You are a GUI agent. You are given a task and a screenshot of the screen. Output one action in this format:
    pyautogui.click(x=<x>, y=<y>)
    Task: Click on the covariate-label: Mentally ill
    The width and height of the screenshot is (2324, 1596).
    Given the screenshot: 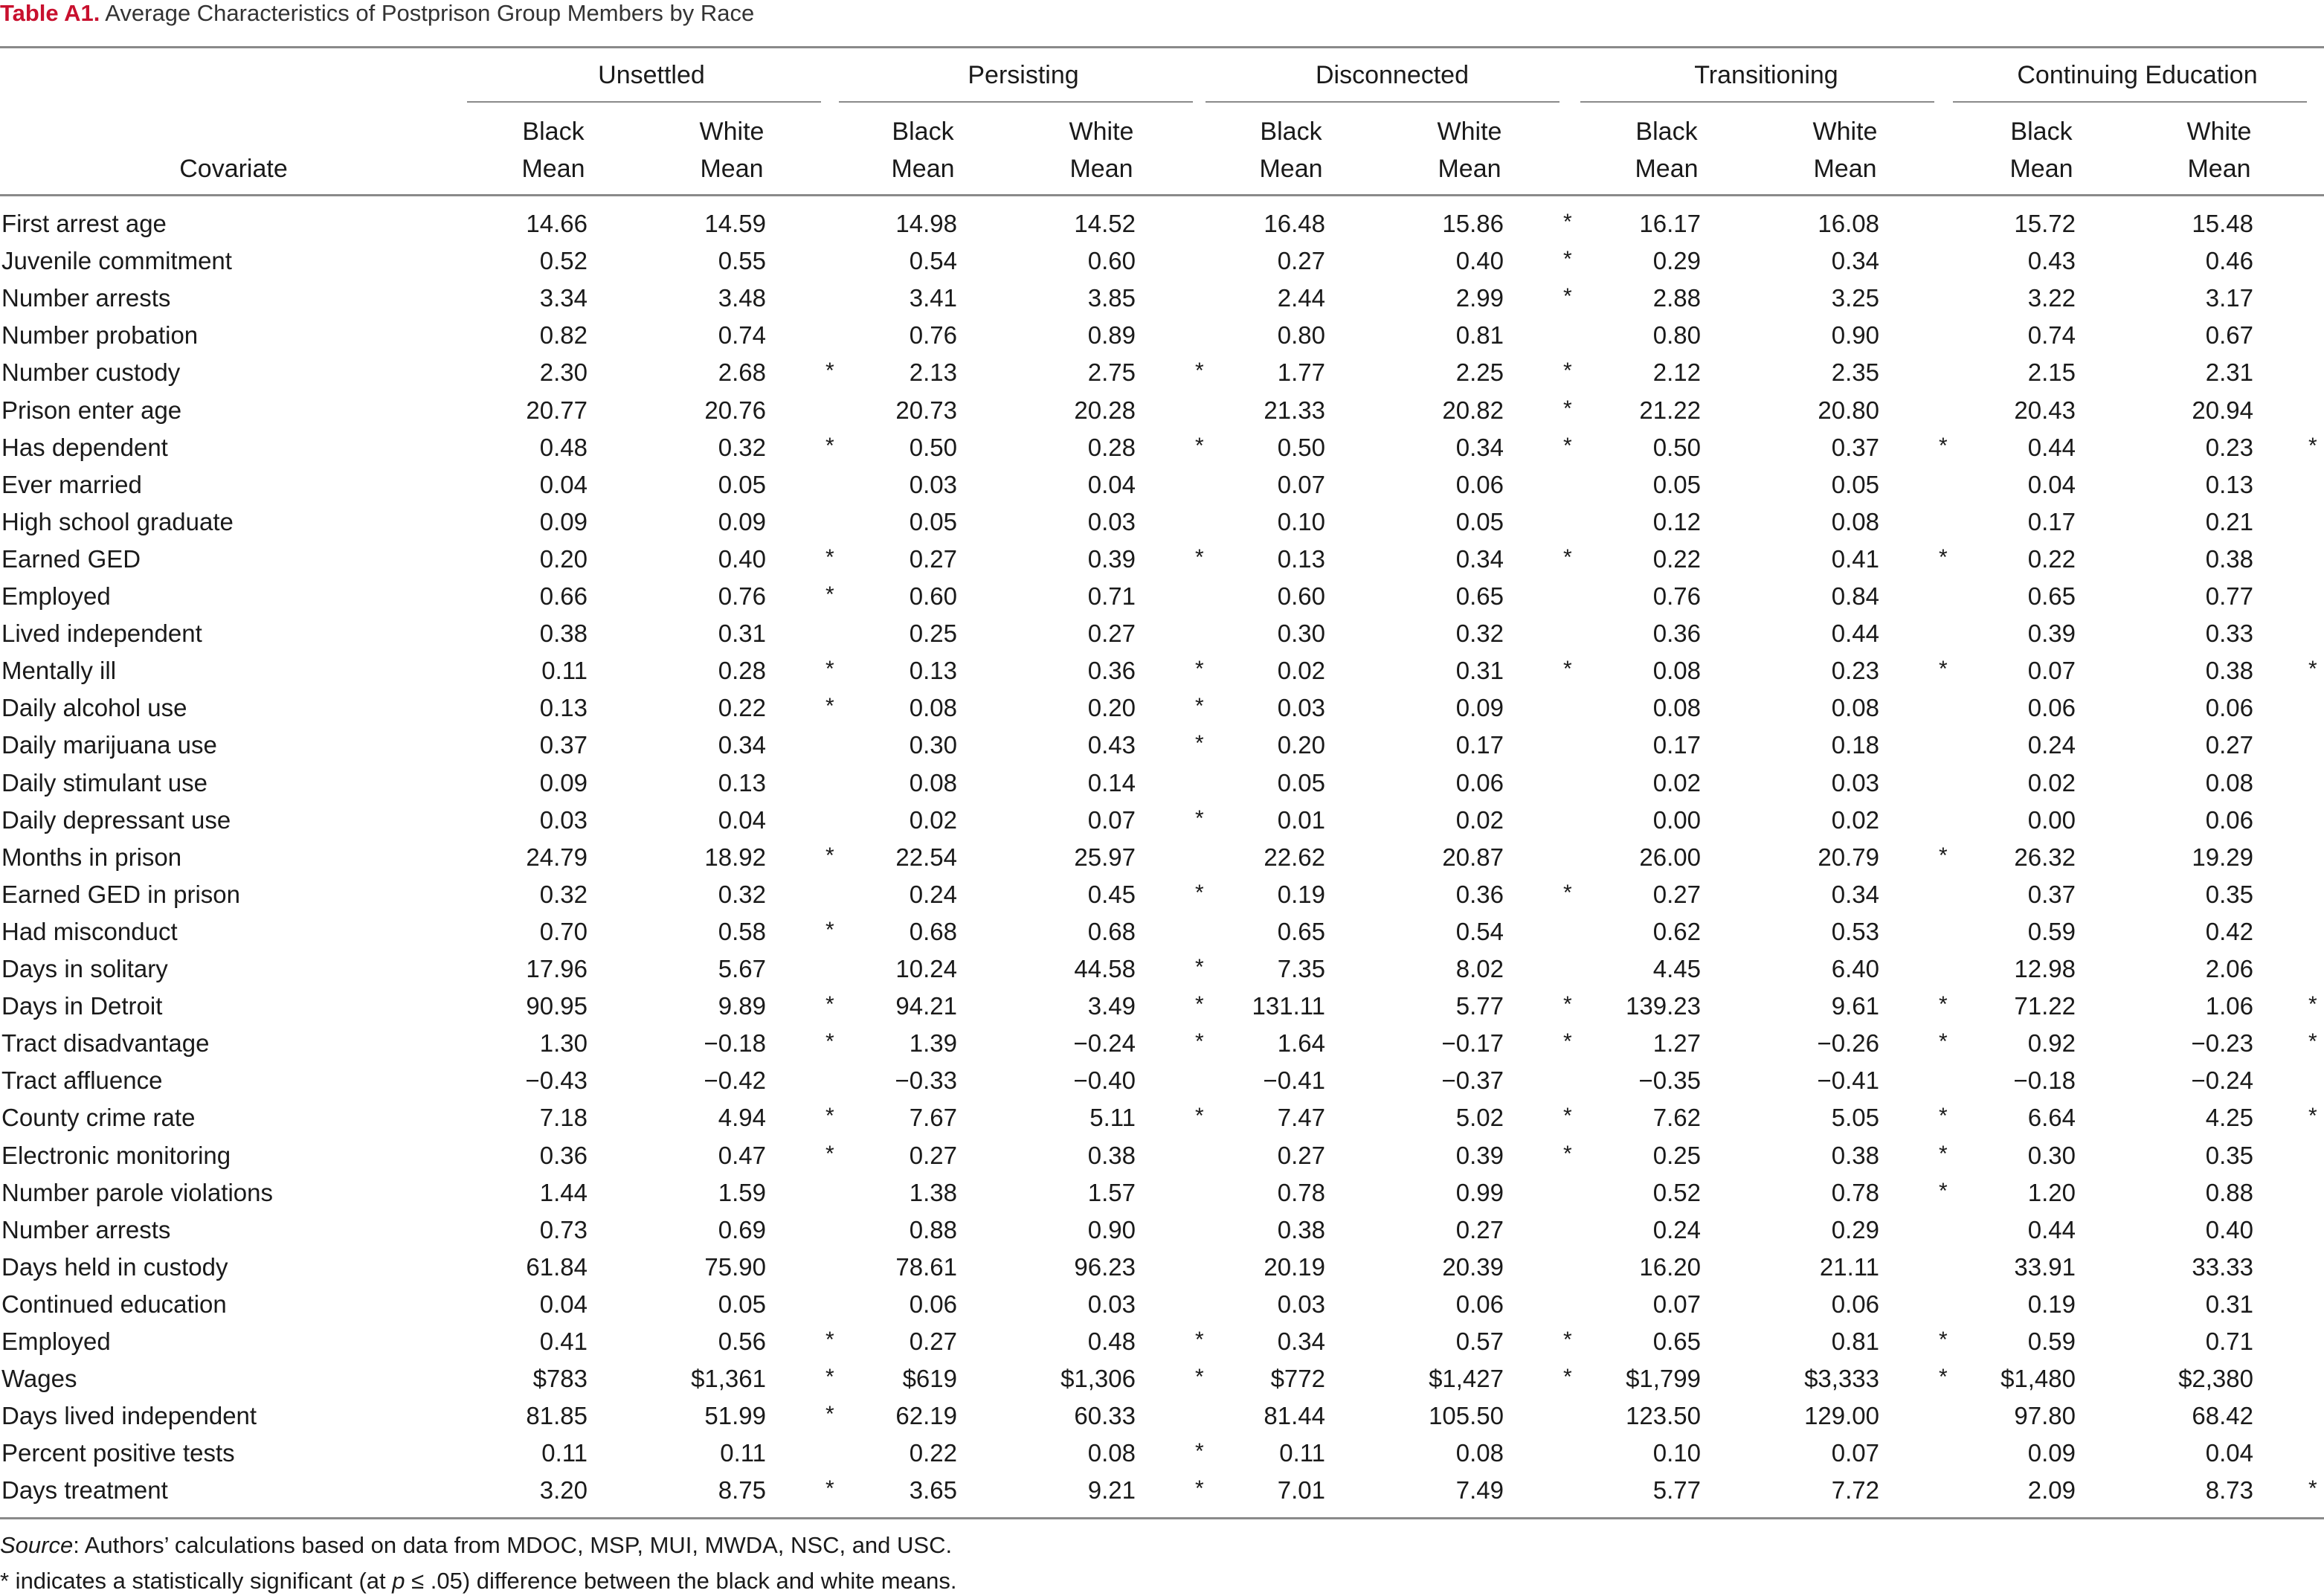 What is the action you would take?
    pyautogui.click(x=59, y=671)
    